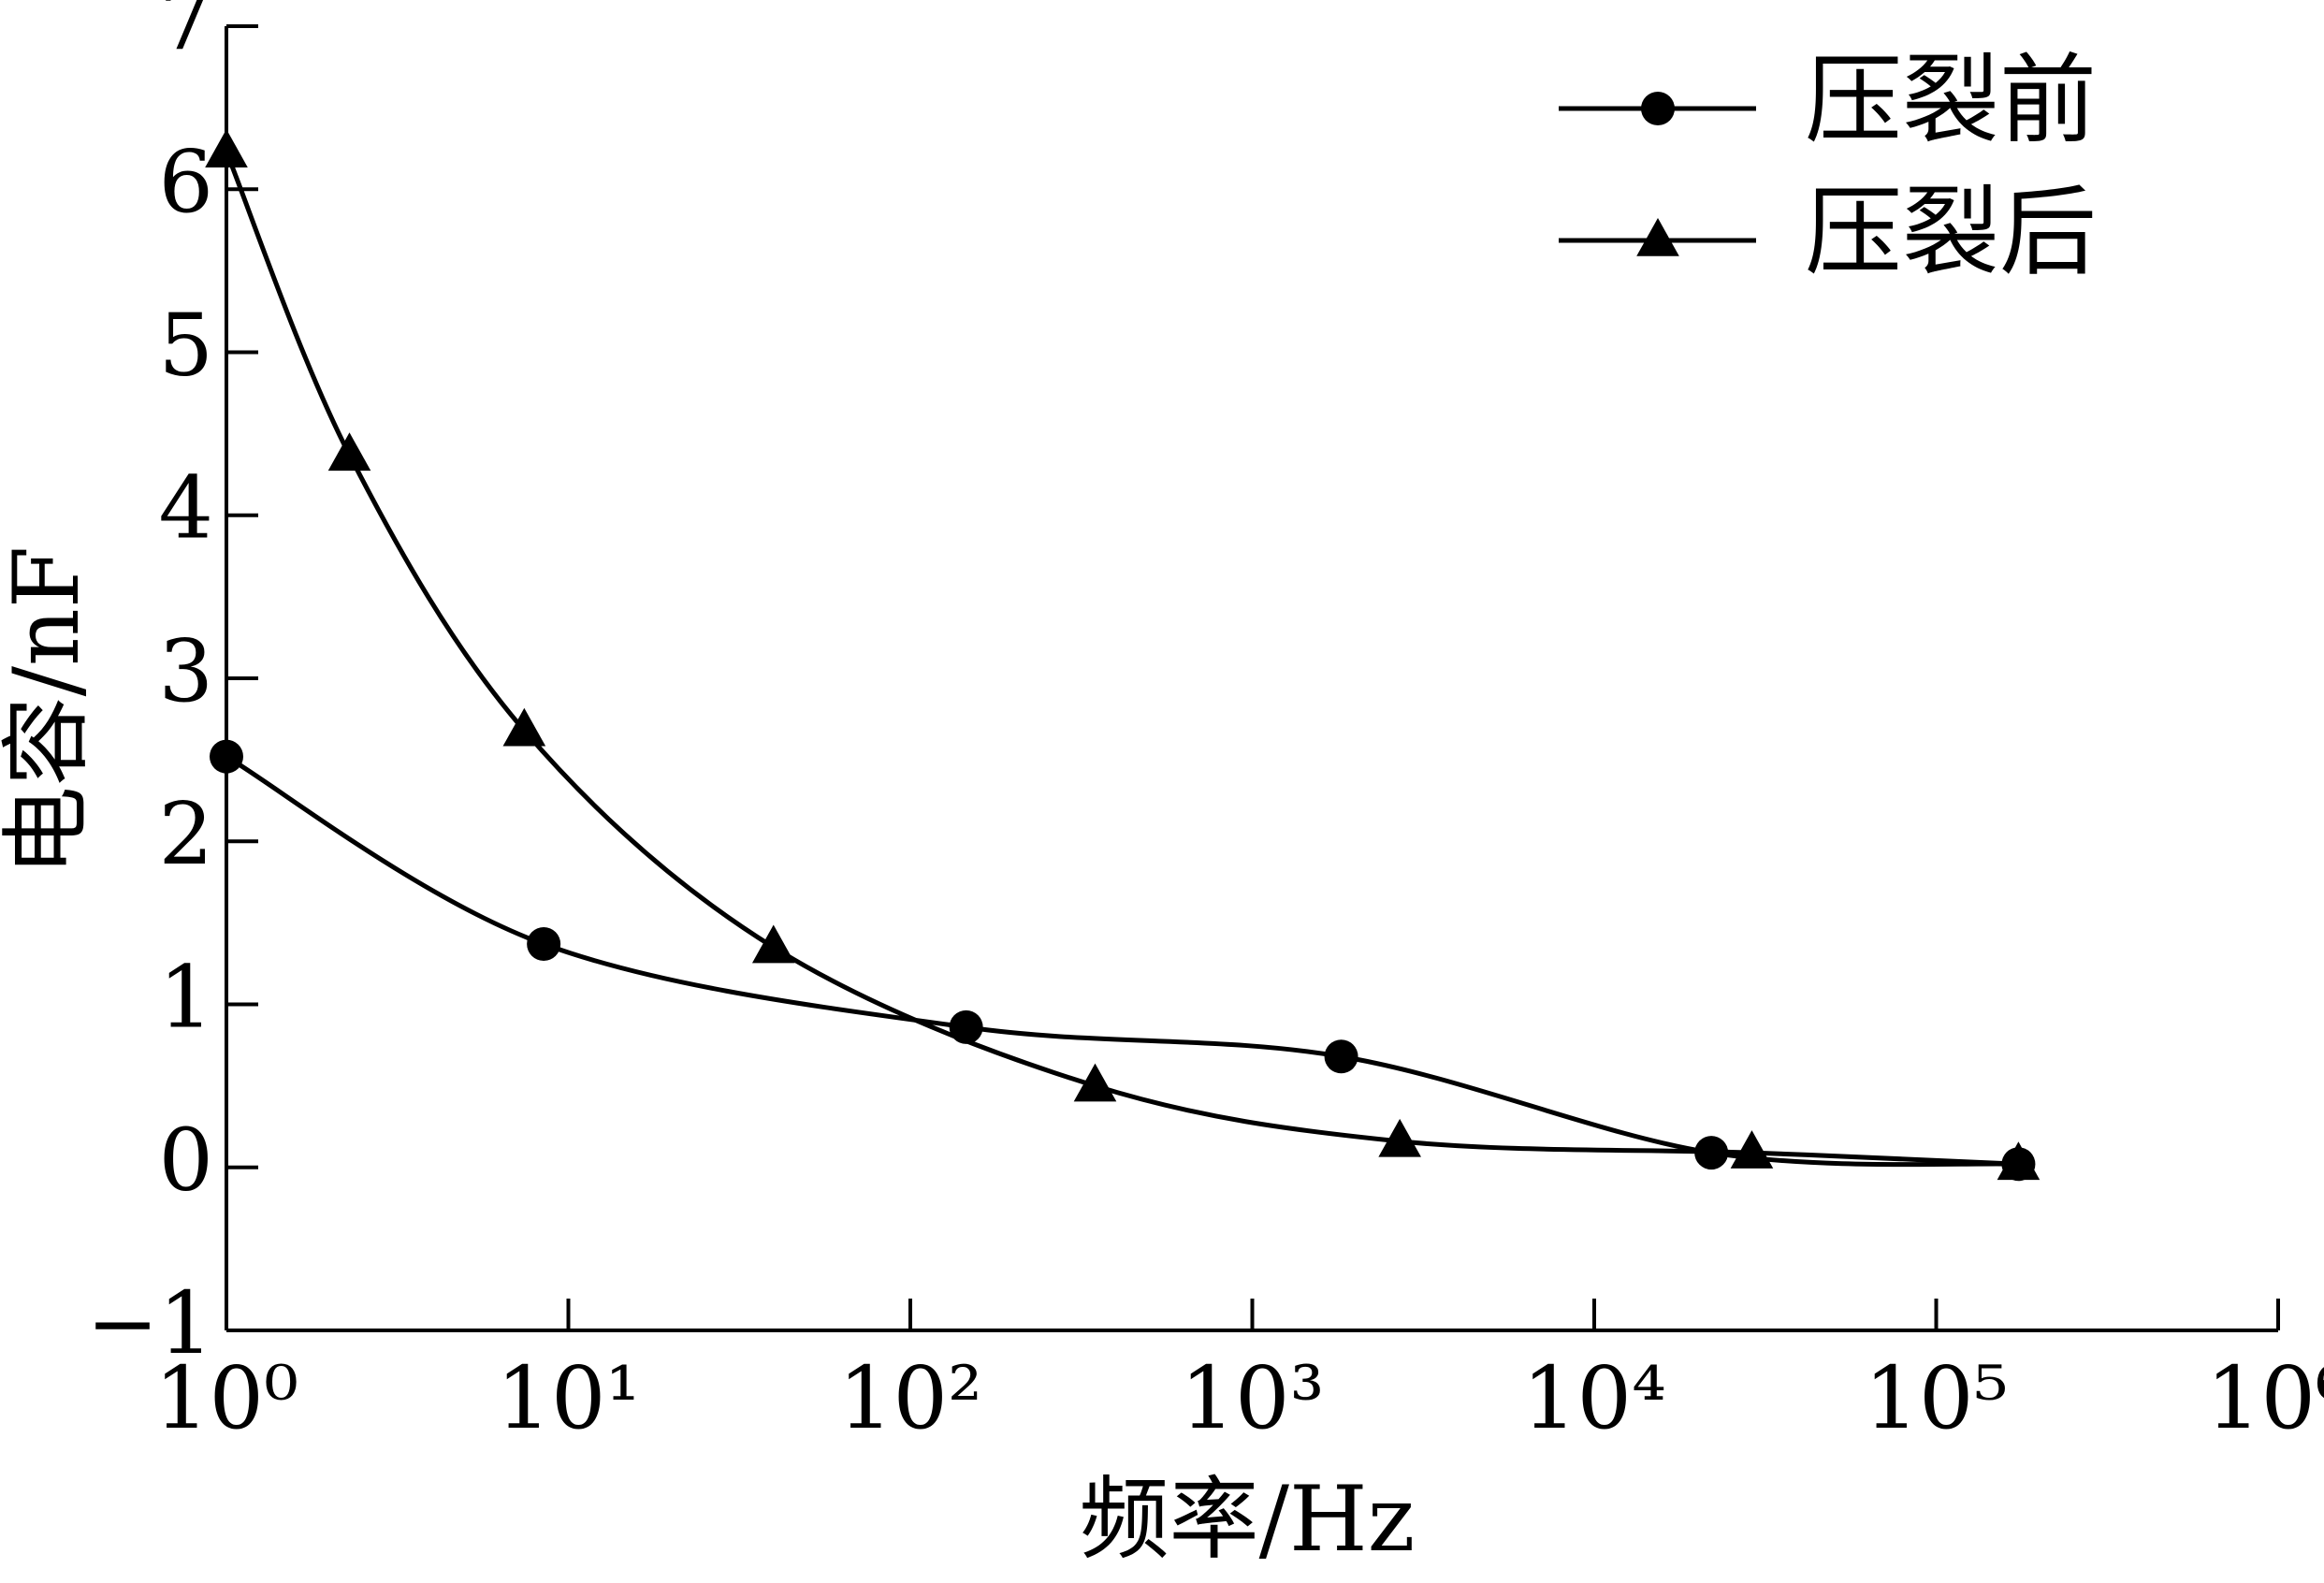 The image size is (2324, 1583). I want to click on y-tick-label: 7, so click(186, 34).